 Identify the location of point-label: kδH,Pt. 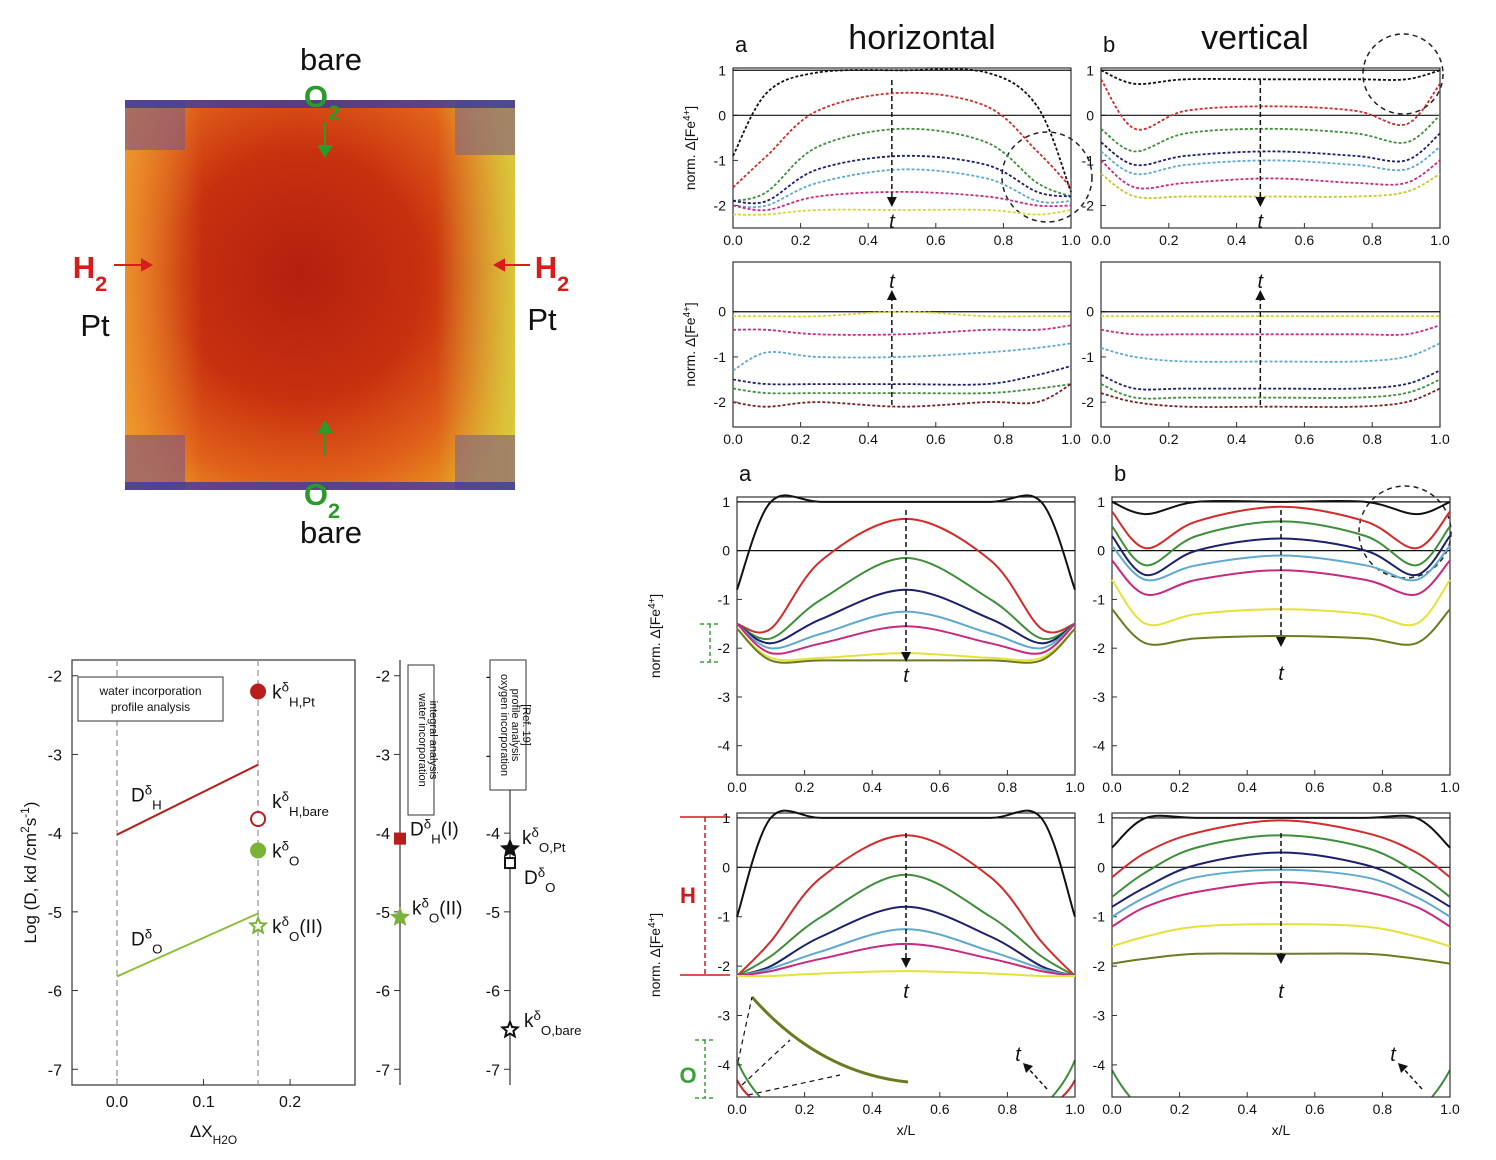
(293, 694).